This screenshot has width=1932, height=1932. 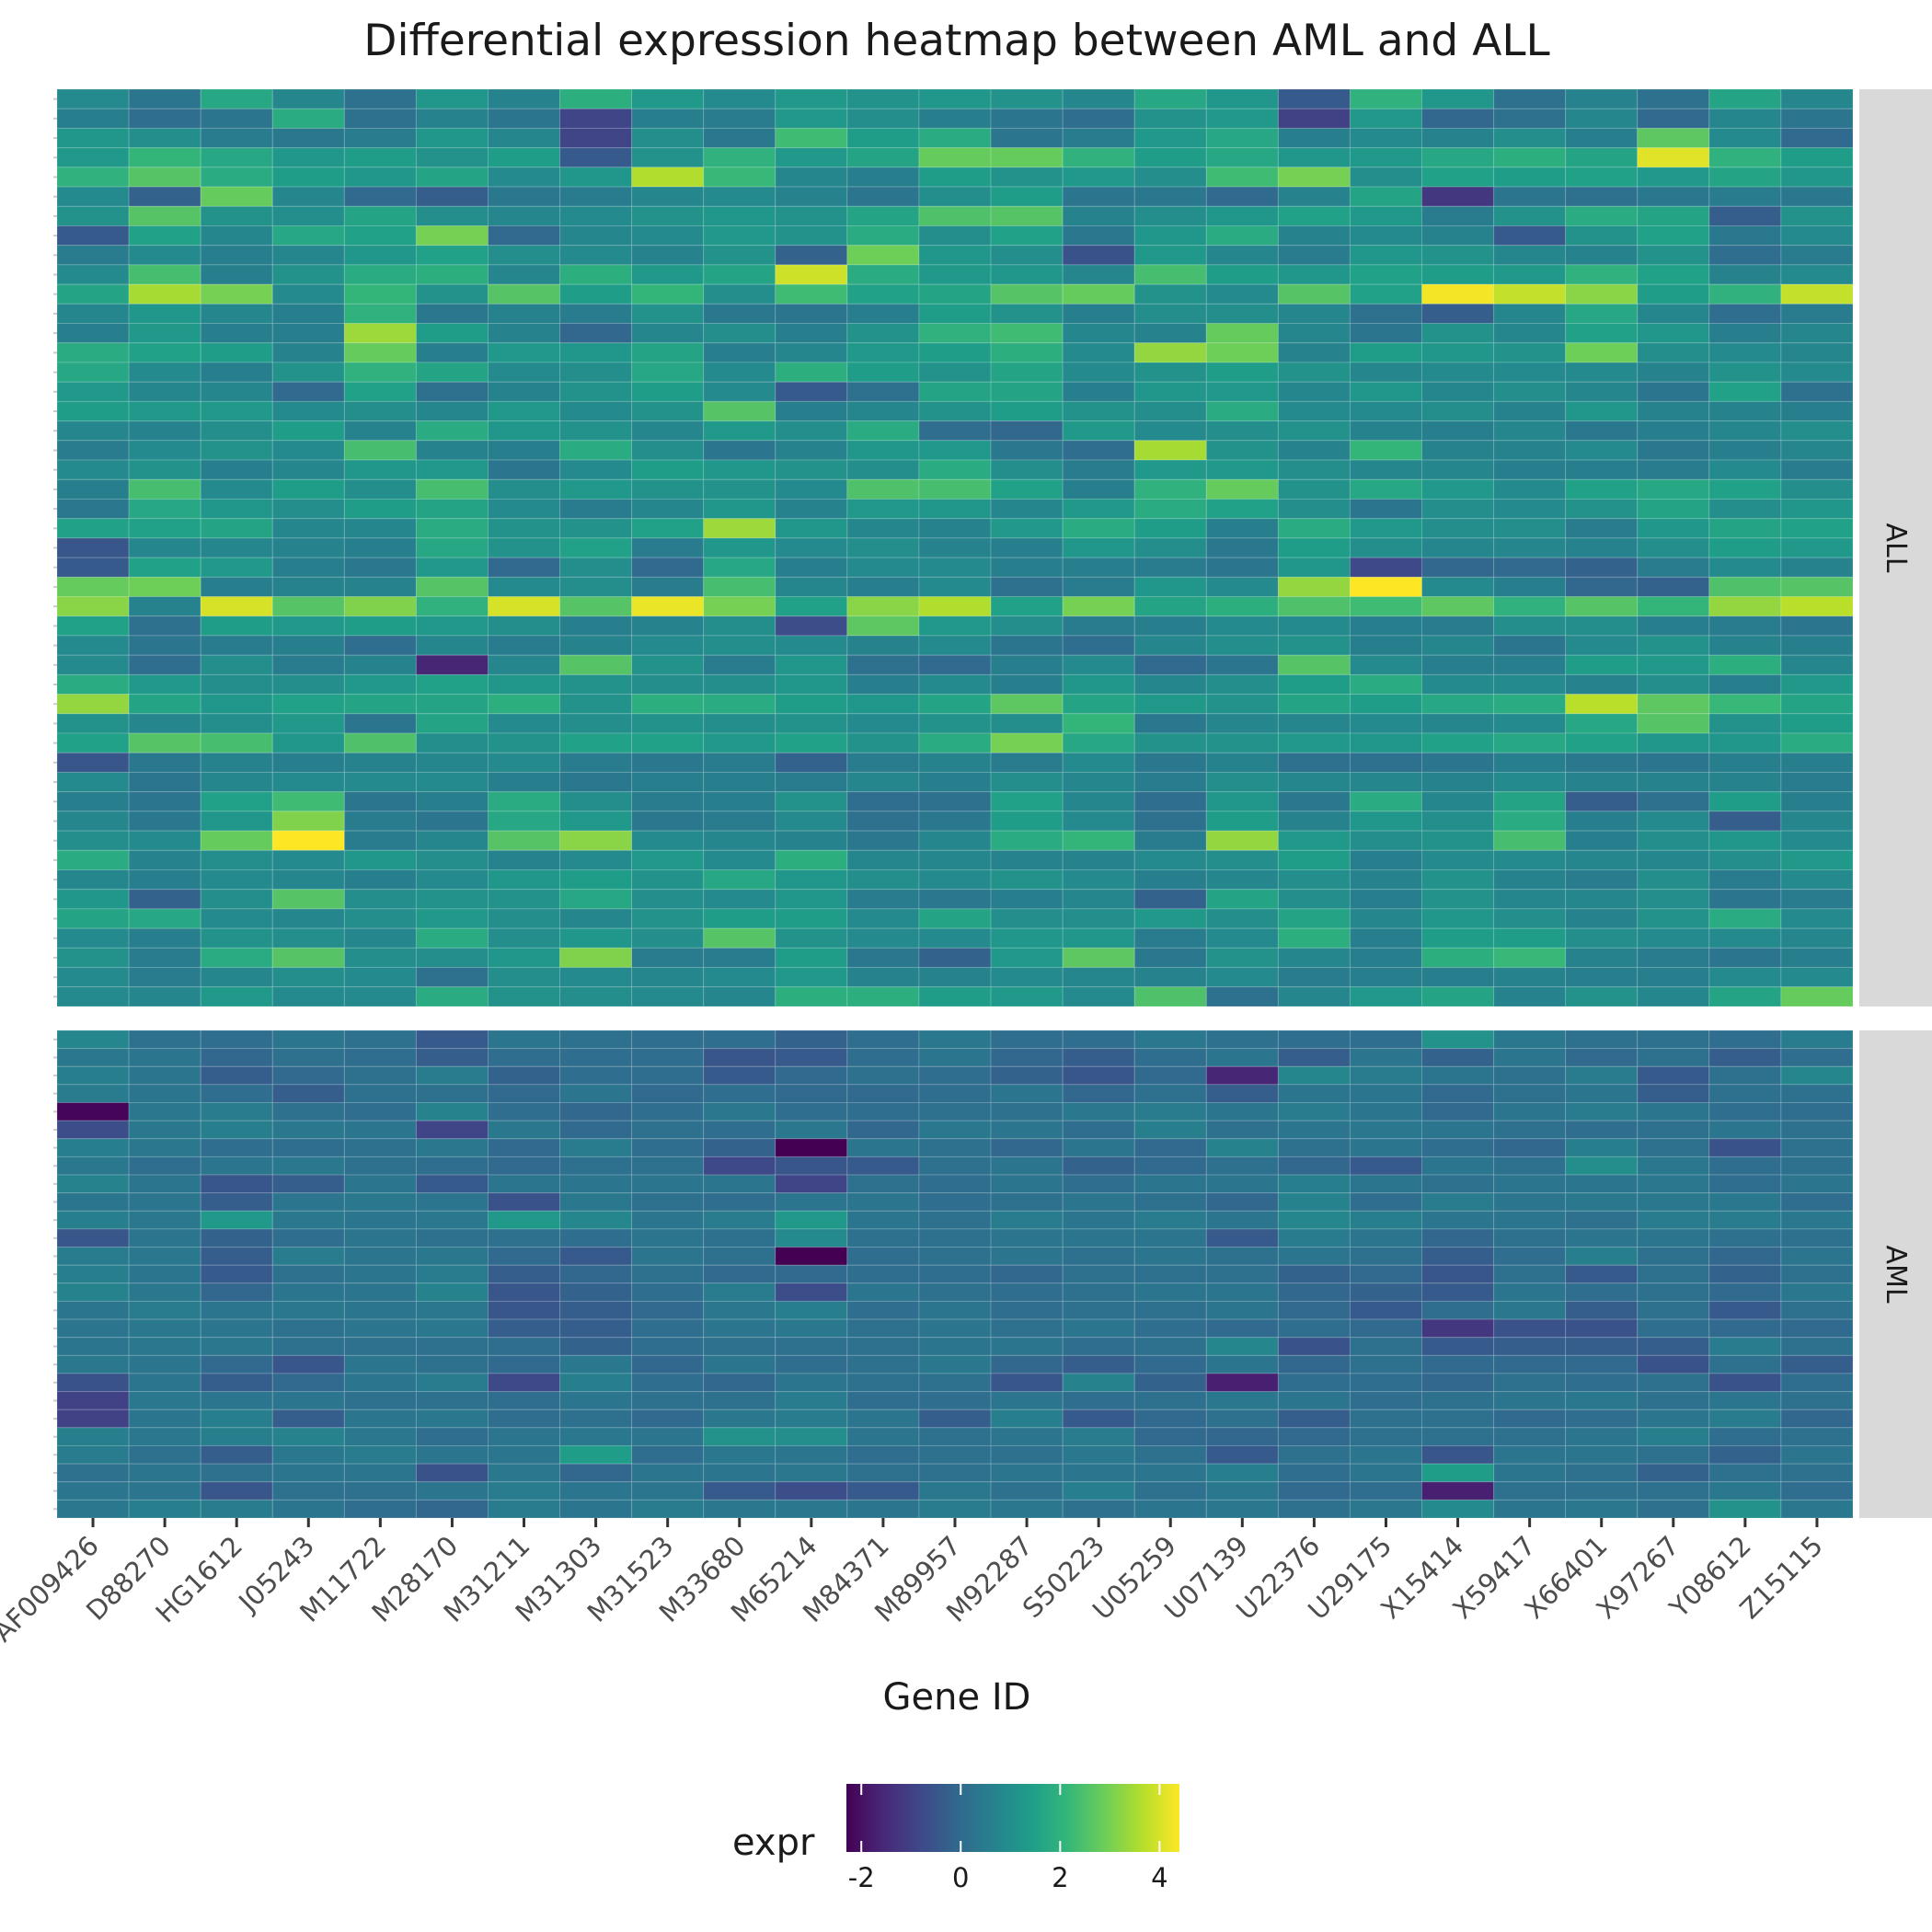 What do you see at coordinates (1159, 1877) in the screenshot?
I see `colorbar-tick-label: 4` at bounding box center [1159, 1877].